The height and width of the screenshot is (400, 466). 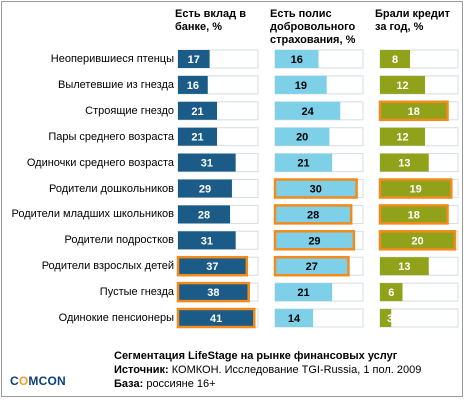 I want to click on bar-value-label: 6, so click(x=391, y=293).